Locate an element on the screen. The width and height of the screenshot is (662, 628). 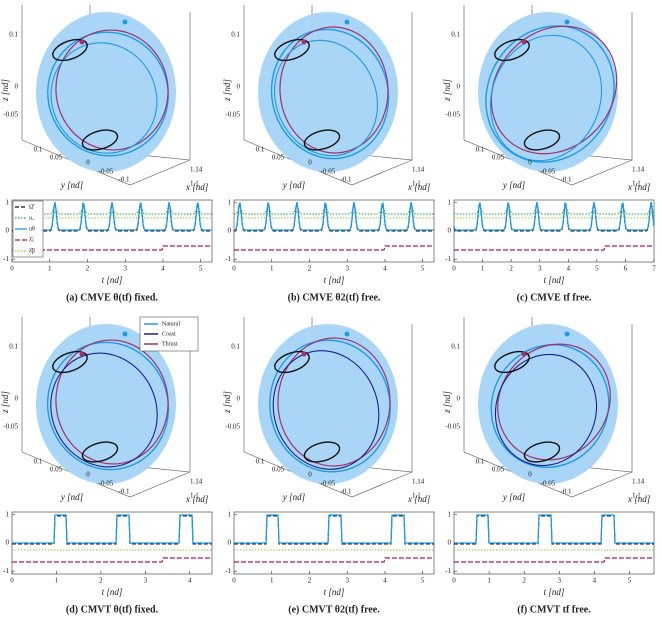
orbit-coast is located at coordinates (546, 98).